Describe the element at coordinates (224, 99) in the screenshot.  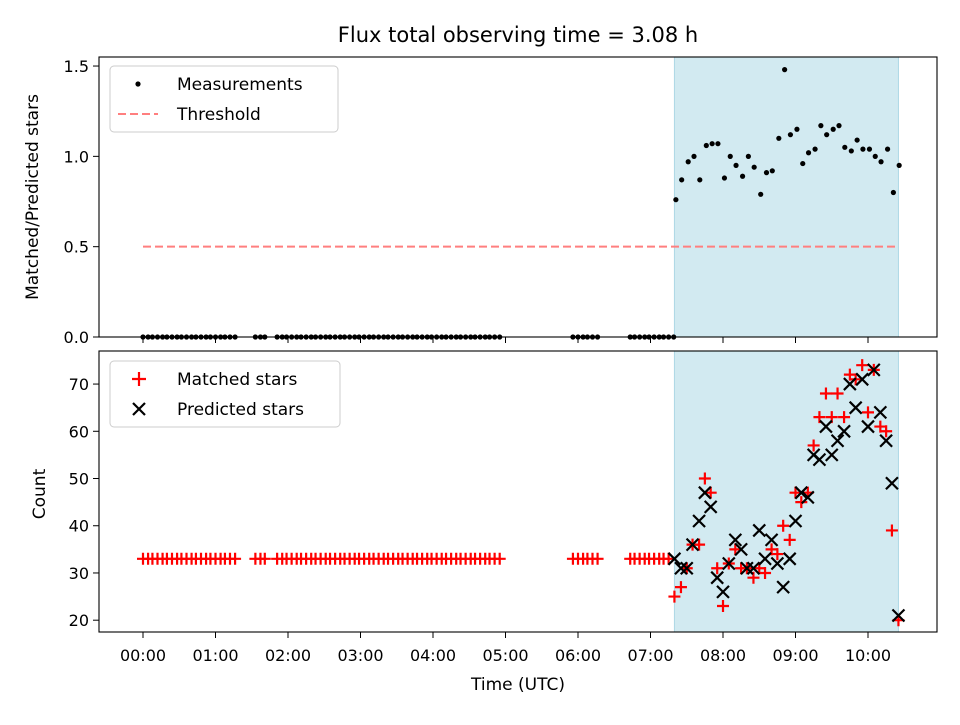
I see `top-legend: Measurements Threshold` at that location.